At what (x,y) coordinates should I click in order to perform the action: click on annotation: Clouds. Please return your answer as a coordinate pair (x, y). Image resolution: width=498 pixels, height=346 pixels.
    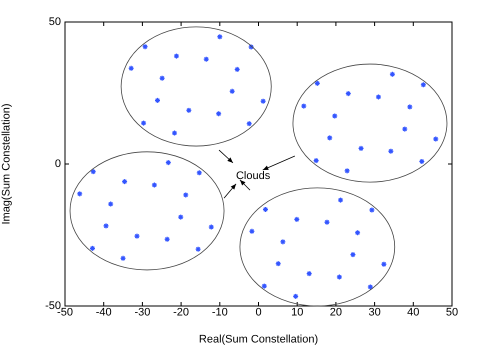
    Looking at the image, I should click on (253, 176).